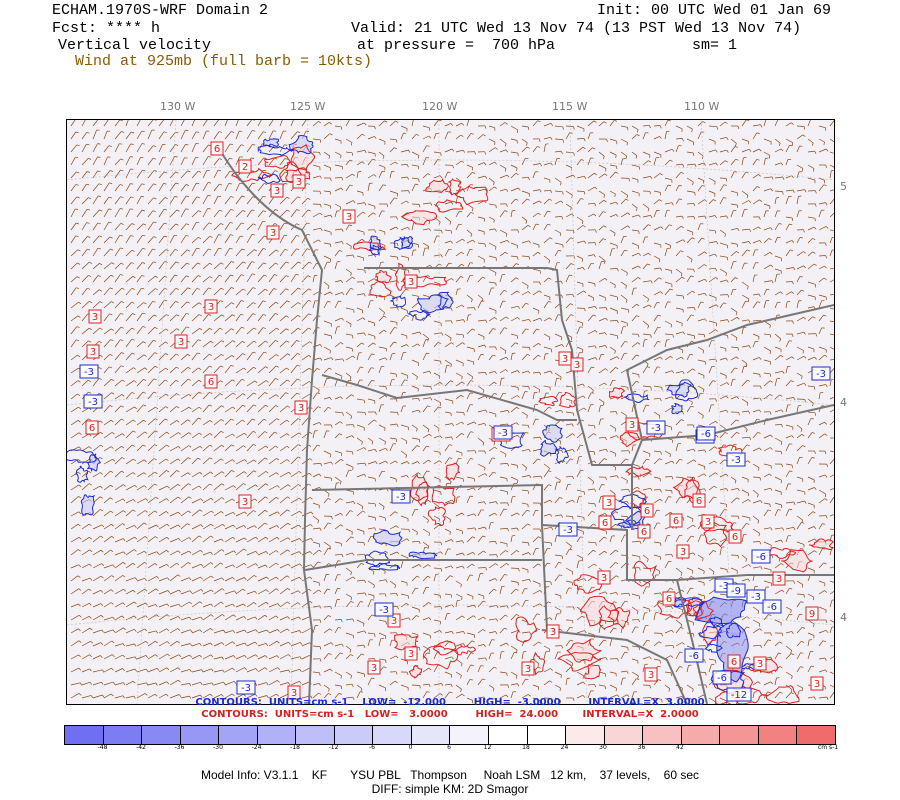 This screenshot has height=800, width=900. Describe the element at coordinates (160, 10) in the screenshot. I see `model-title: ECHAM.1970S-WRF Domain 2` at that location.